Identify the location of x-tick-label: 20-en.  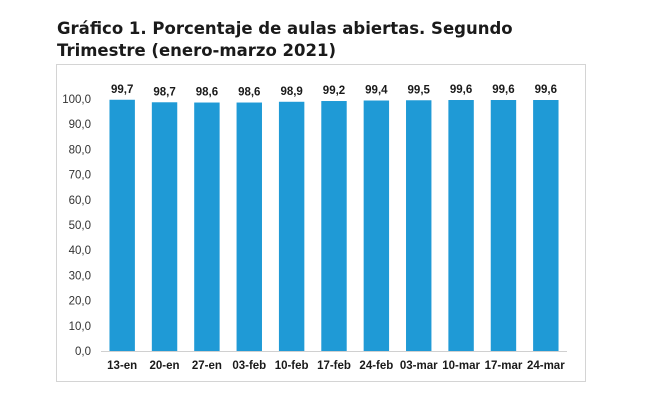
(165, 366).